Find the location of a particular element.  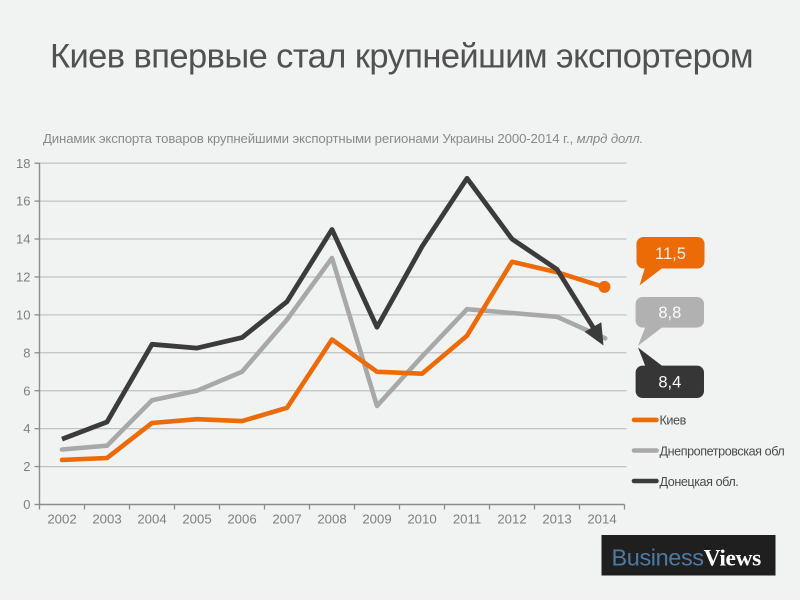

svg-text: 12 is located at coordinates (23, 277).